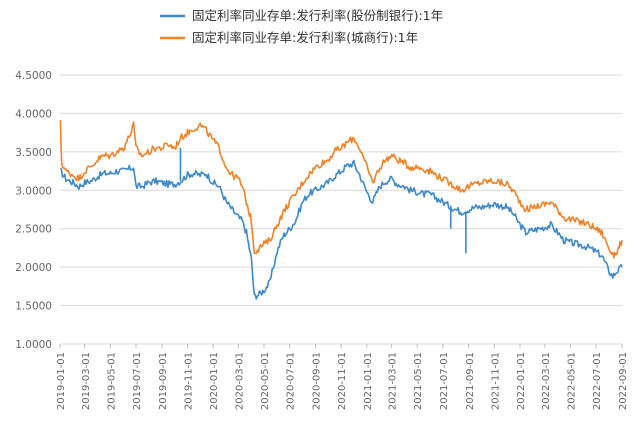 The height and width of the screenshot is (432, 640). What do you see at coordinates (305, 37) in the screenshot?
I see `legend-label-2: 固定利率同业存单:发行利率(城商行):1年` at bounding box center [305, 37].